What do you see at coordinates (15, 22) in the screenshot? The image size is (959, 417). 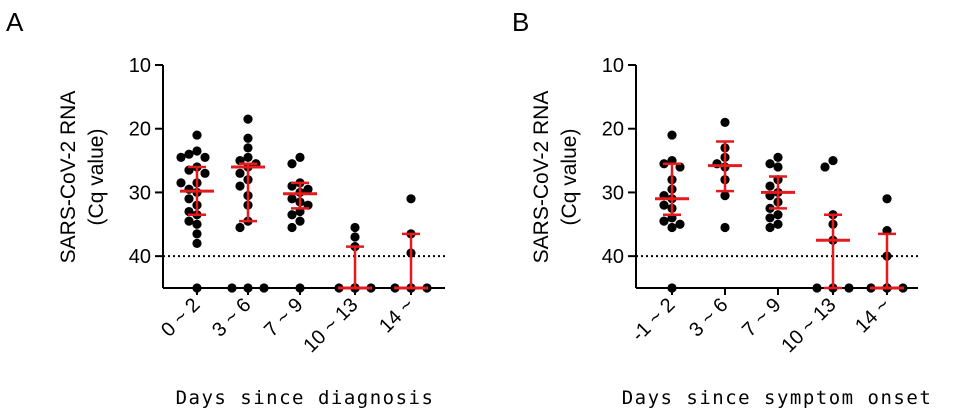 I see `panel-a-label: A` at bounding box center [15, 22].